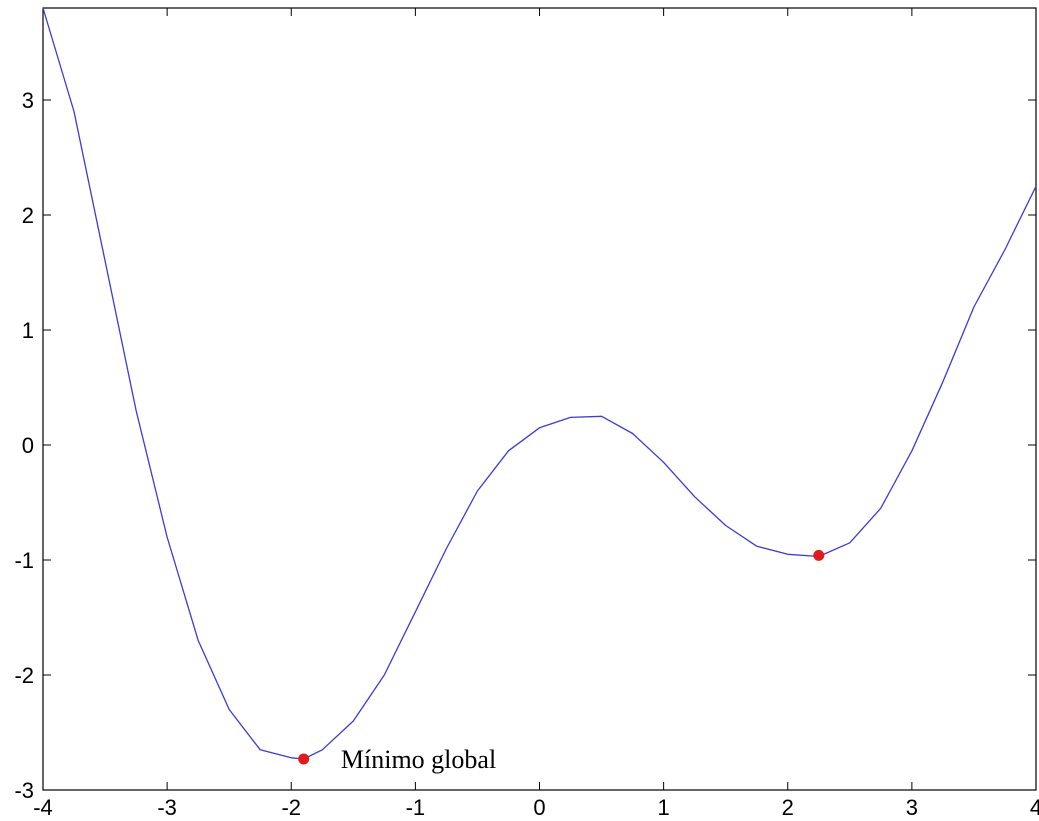 Image resolution: width=1039 pixels, height=821 pixels. What do you see at coordinates (24, 675) in the screenshot?
I see `y-tick-label: -2` at bounding box center [24, 675].